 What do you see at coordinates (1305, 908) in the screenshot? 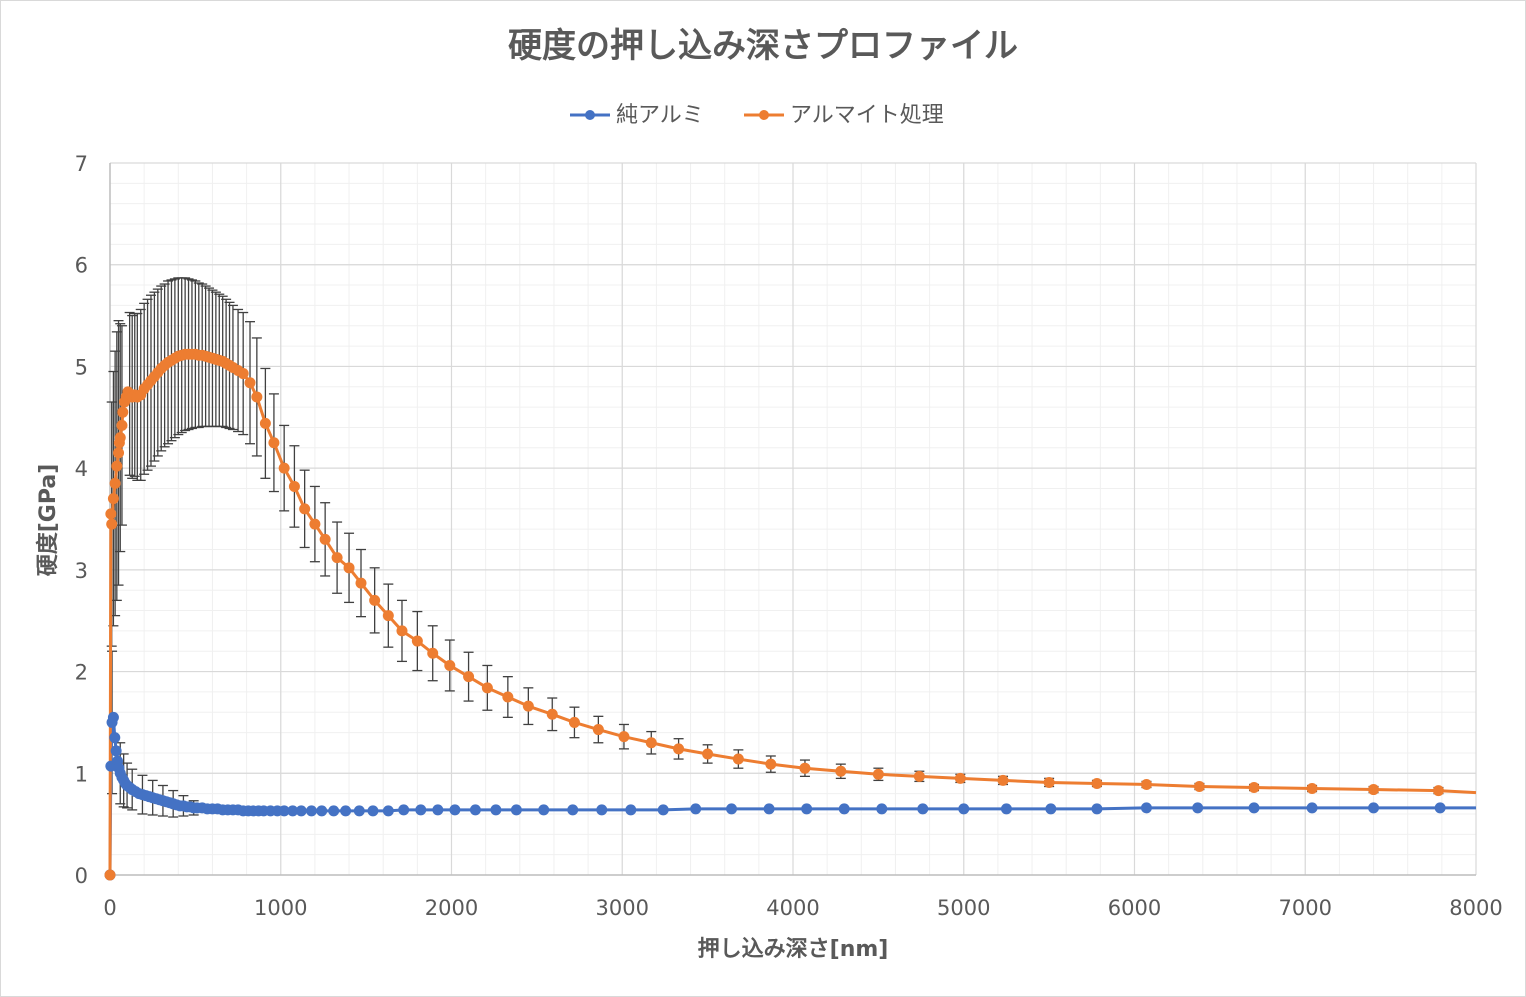
I see `x-tick-label: 7000` at bounding box center [1305, 908].